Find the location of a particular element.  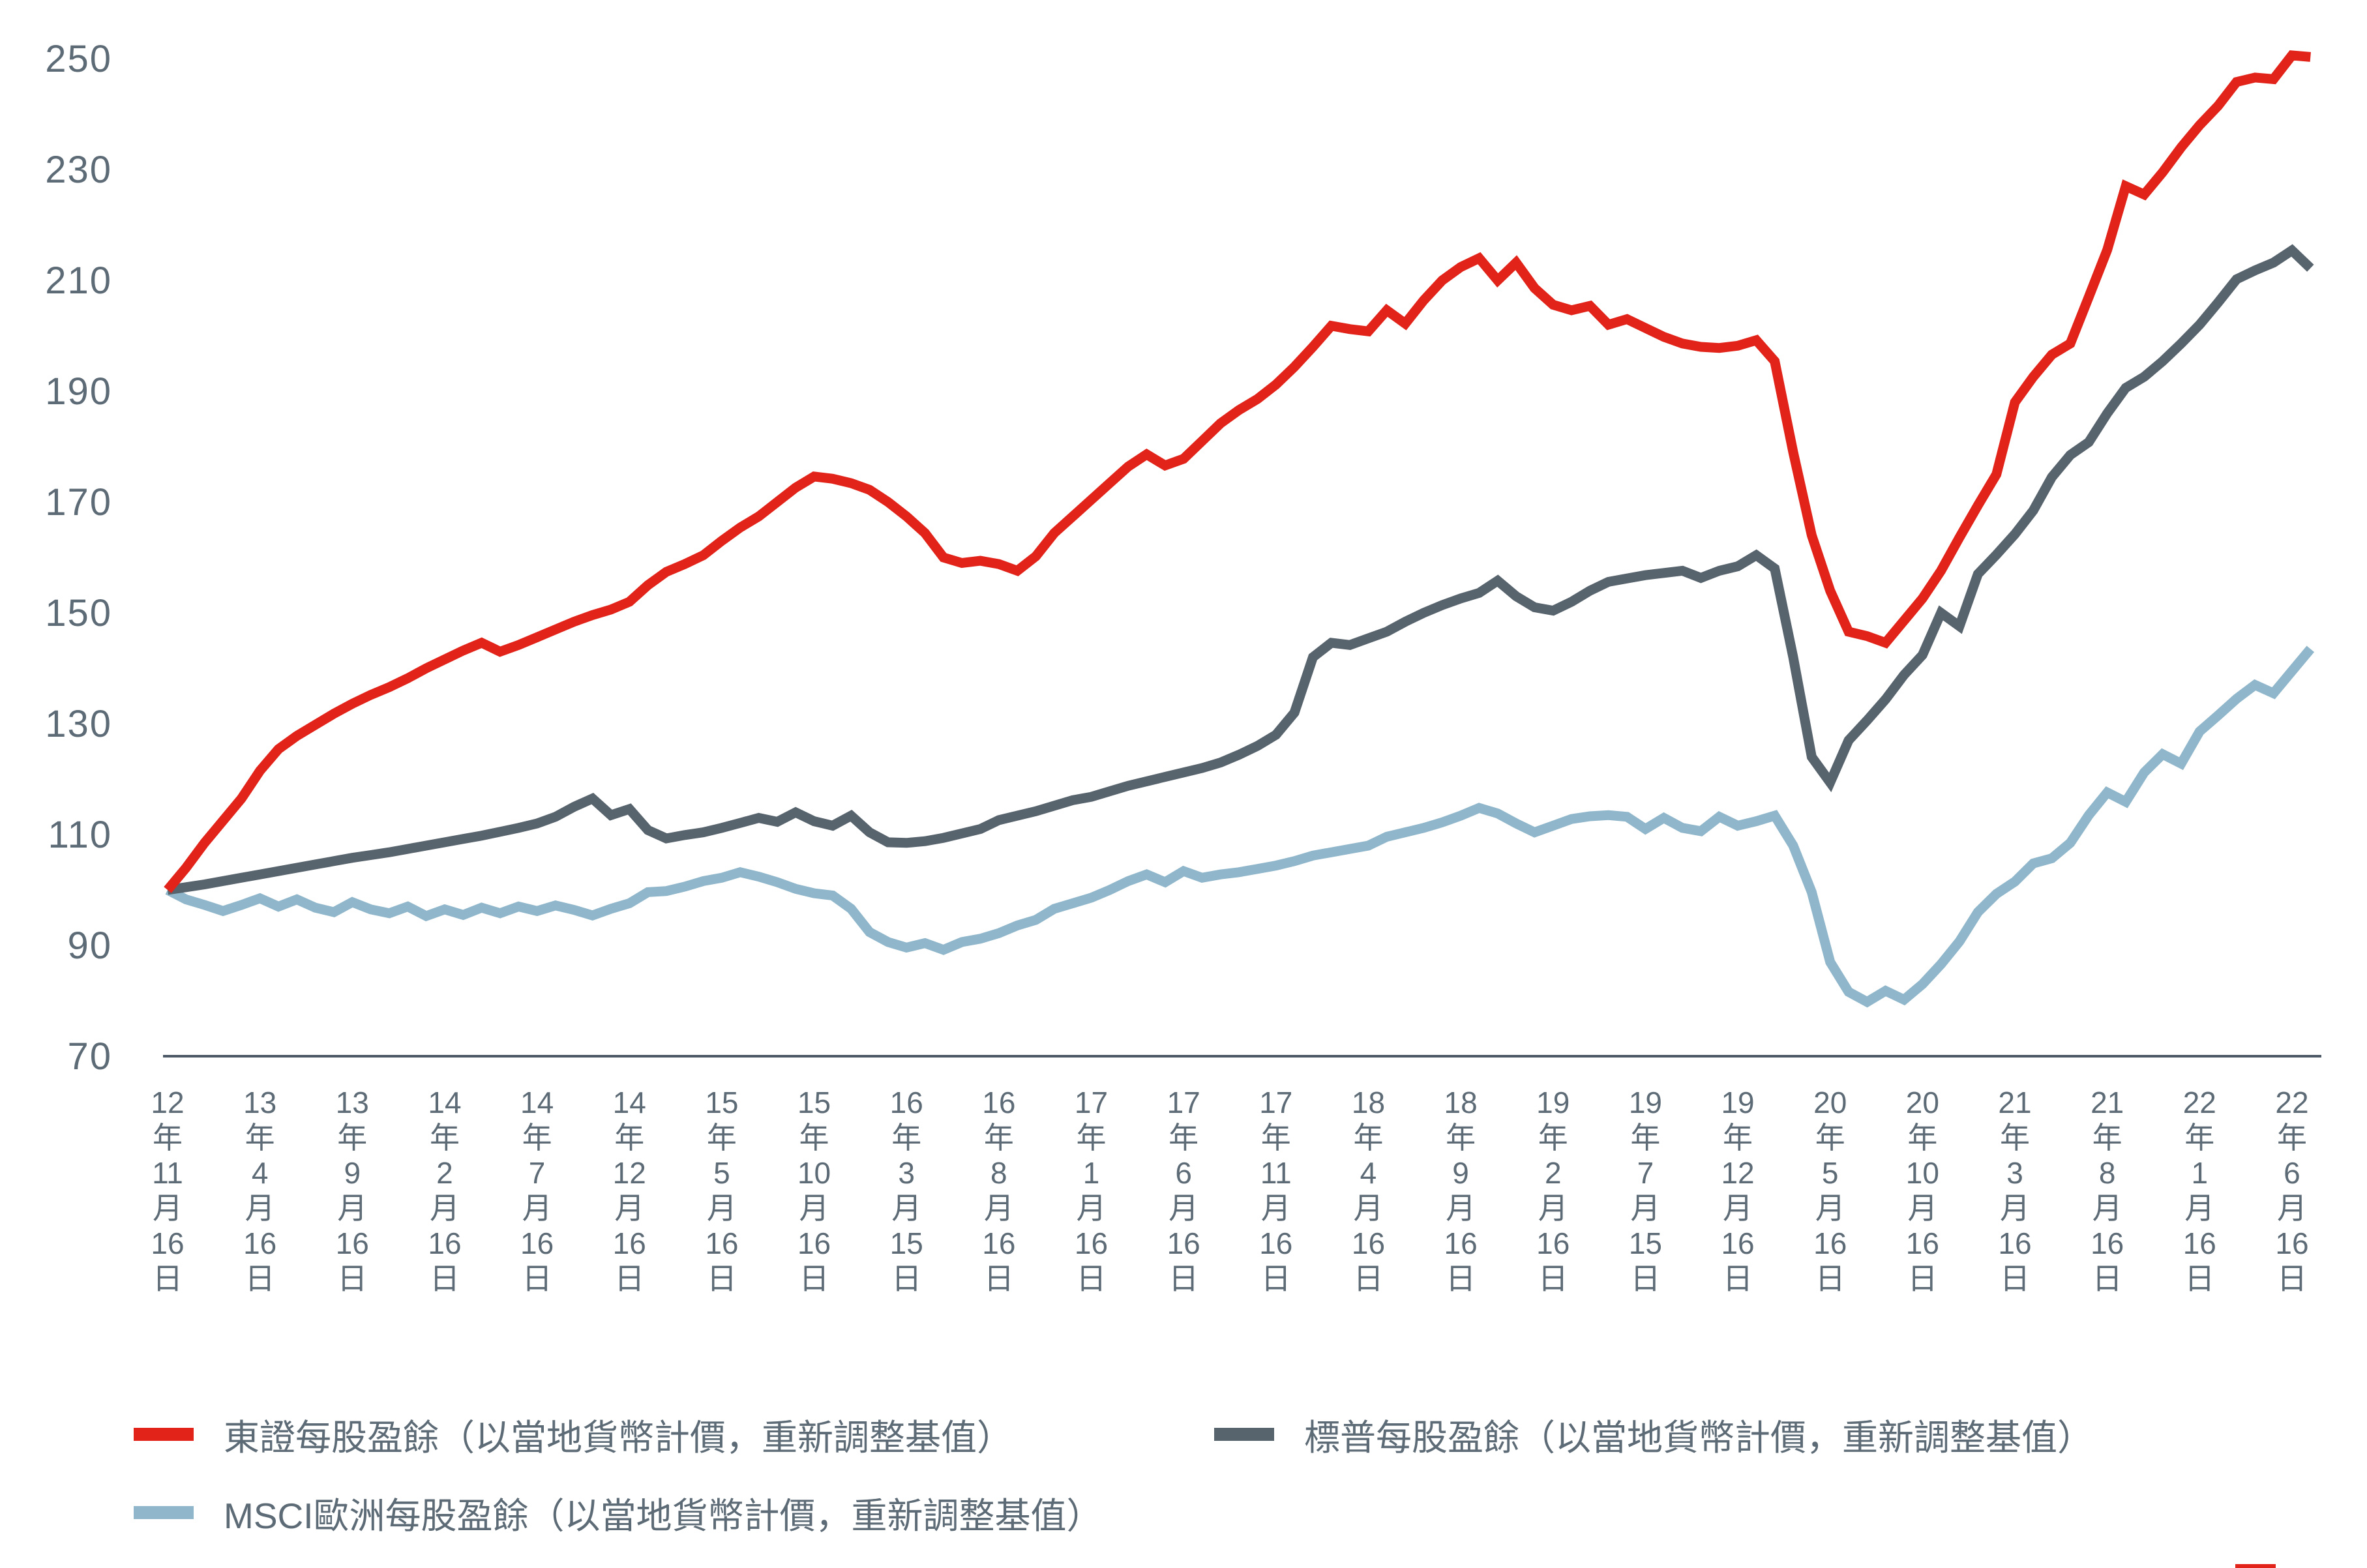

y-axis-tick-label: 170 is located at coordinates (78, 503).